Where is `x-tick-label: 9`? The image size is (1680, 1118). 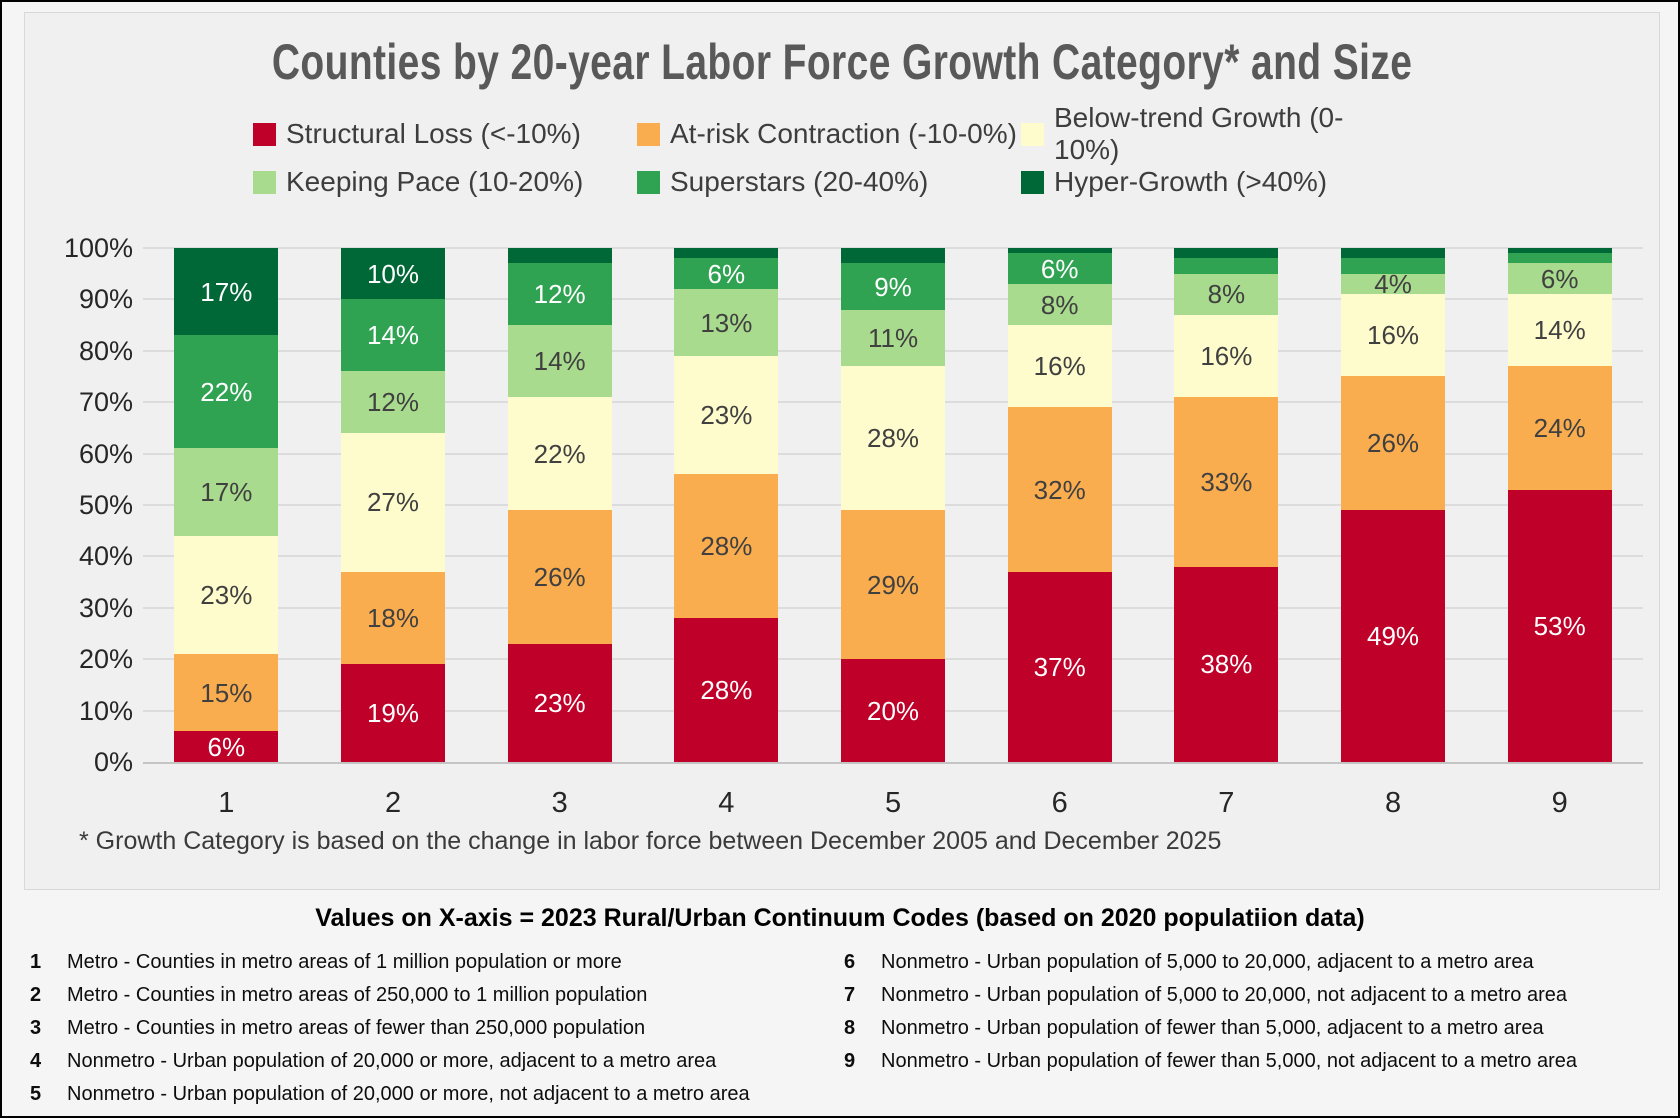
x-tick-label: 9 is located at coordinates (1559, 803).